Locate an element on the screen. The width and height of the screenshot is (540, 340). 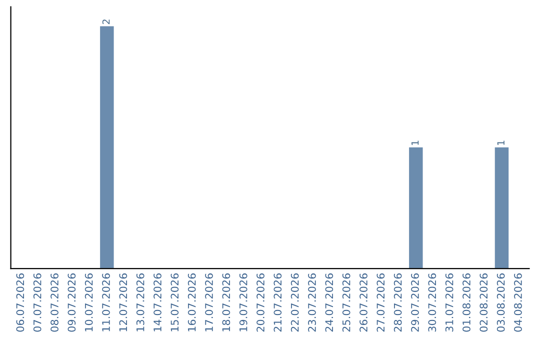
x-tick-label: 21.07.2026 is located at coordinates (278, 302).